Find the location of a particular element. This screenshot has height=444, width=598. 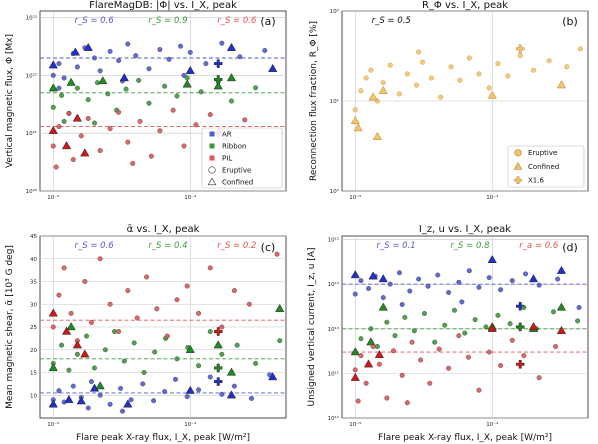

panel-a-correlations: r_S = 0.6 r_S = 0.9 r_S = 0.6 is located at coordinates (166, 21).